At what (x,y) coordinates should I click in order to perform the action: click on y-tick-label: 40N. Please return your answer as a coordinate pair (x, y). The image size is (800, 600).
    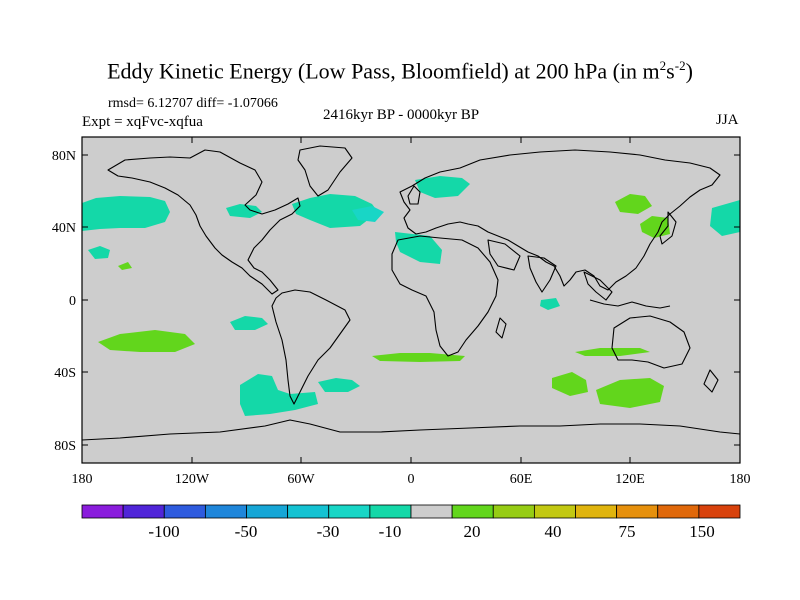
    Looking at the image, I should click on (64, 228).